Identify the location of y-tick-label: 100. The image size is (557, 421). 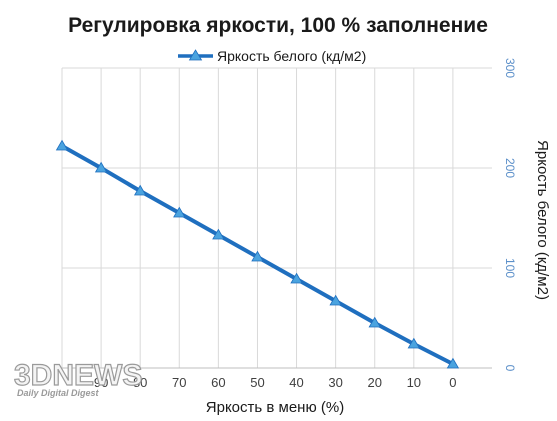
(510, 268).